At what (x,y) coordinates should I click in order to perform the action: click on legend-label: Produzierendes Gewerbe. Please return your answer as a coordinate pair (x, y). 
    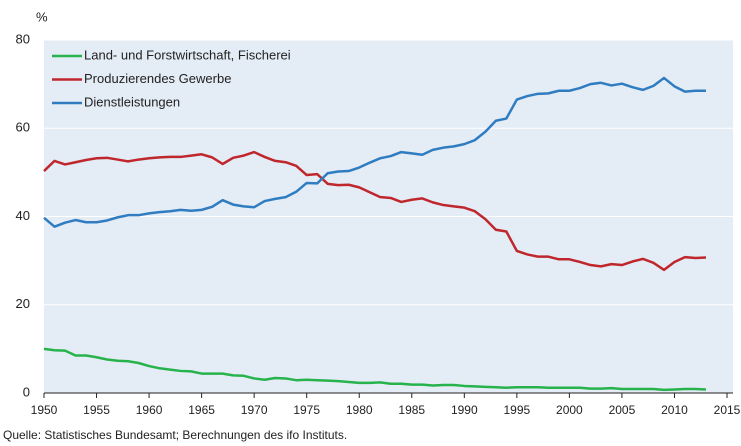
    Looking at the image, I should click on (157, 78).